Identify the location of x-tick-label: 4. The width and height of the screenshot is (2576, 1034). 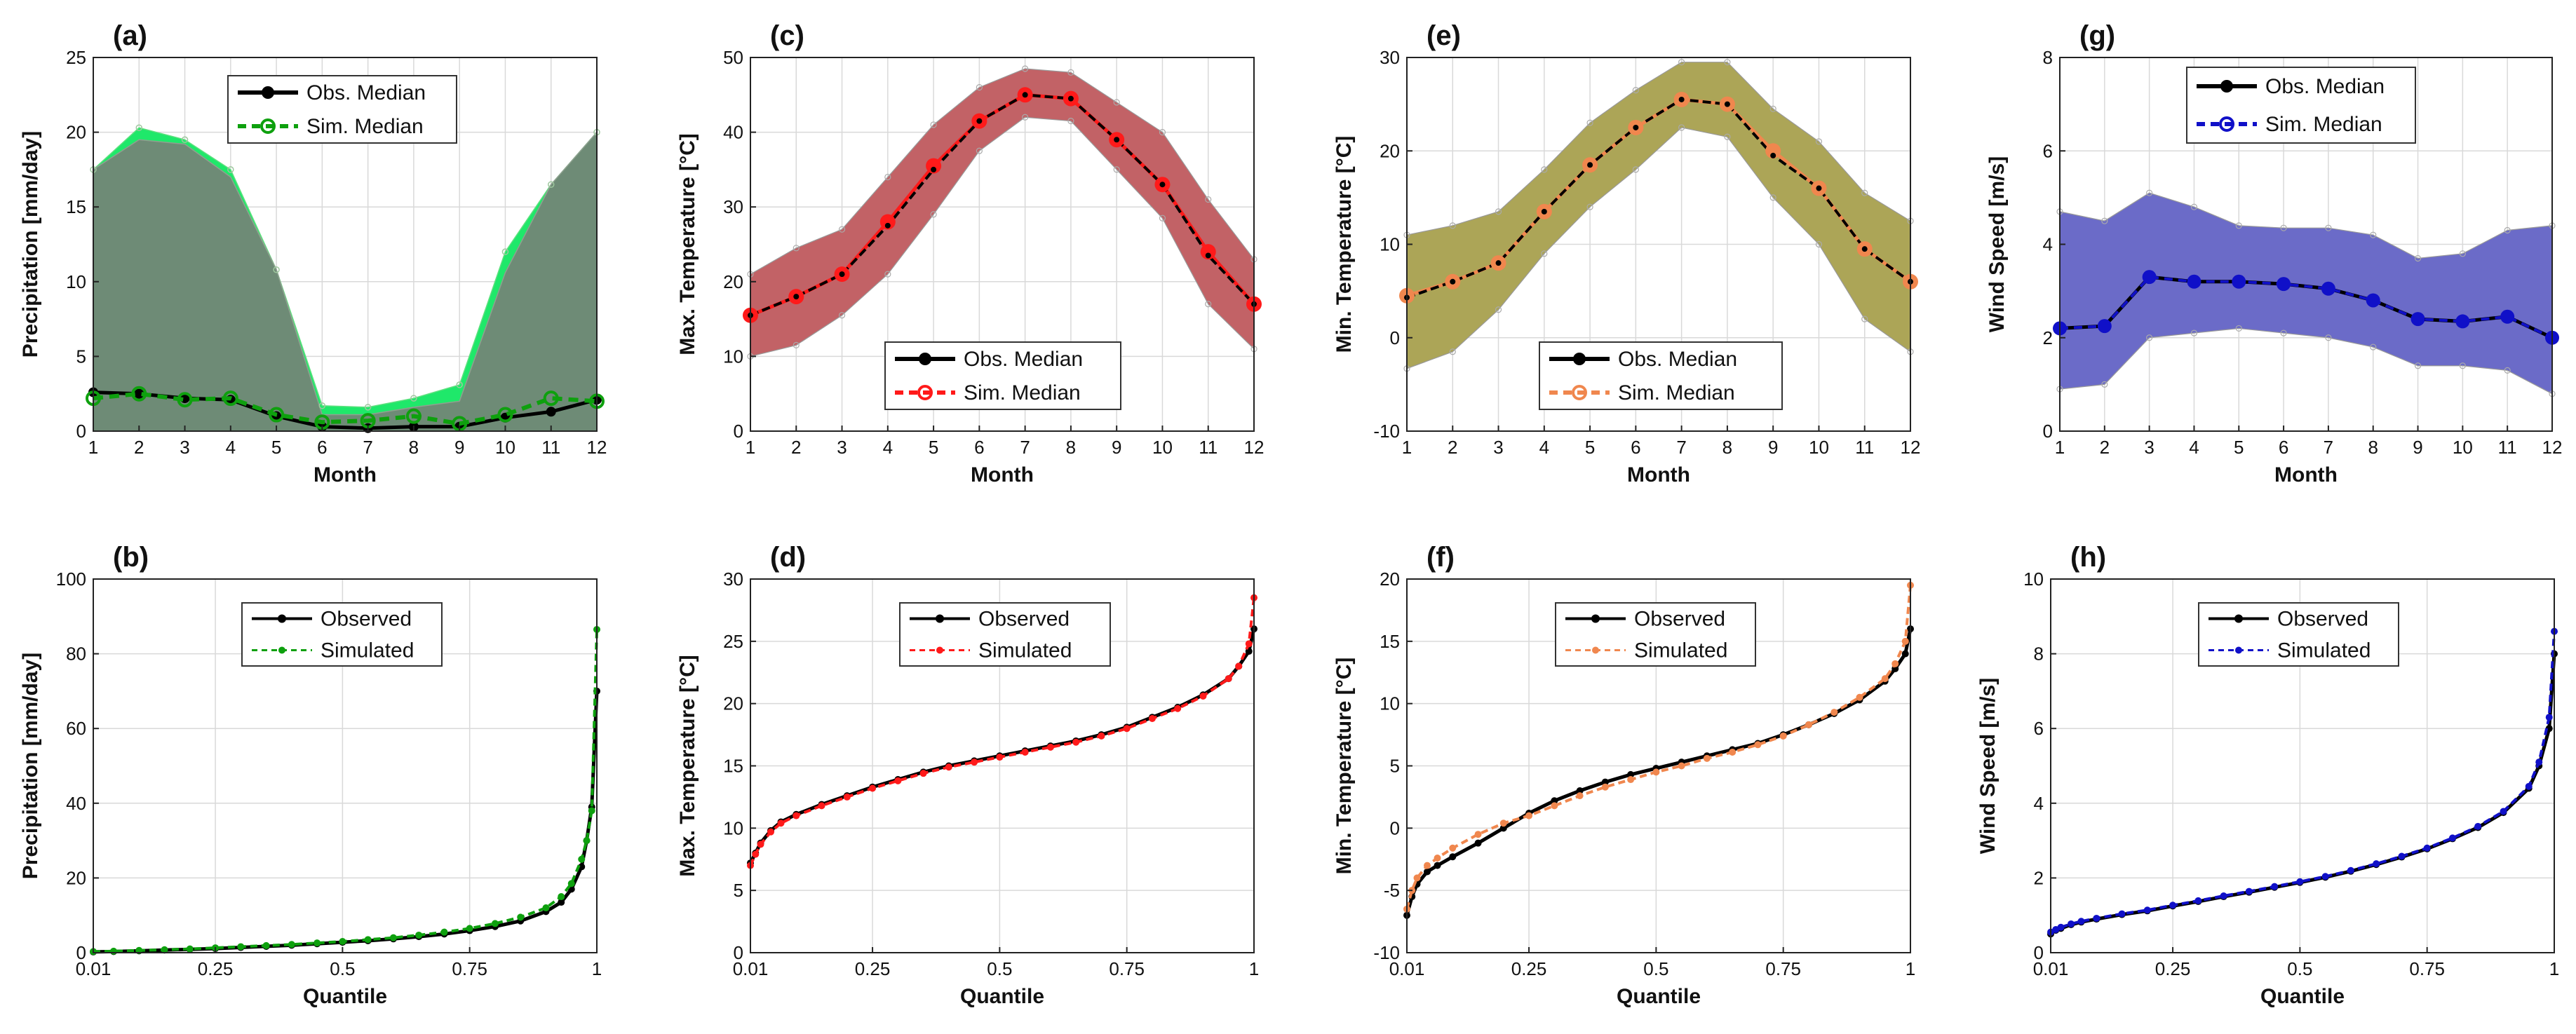
(1544, 447).